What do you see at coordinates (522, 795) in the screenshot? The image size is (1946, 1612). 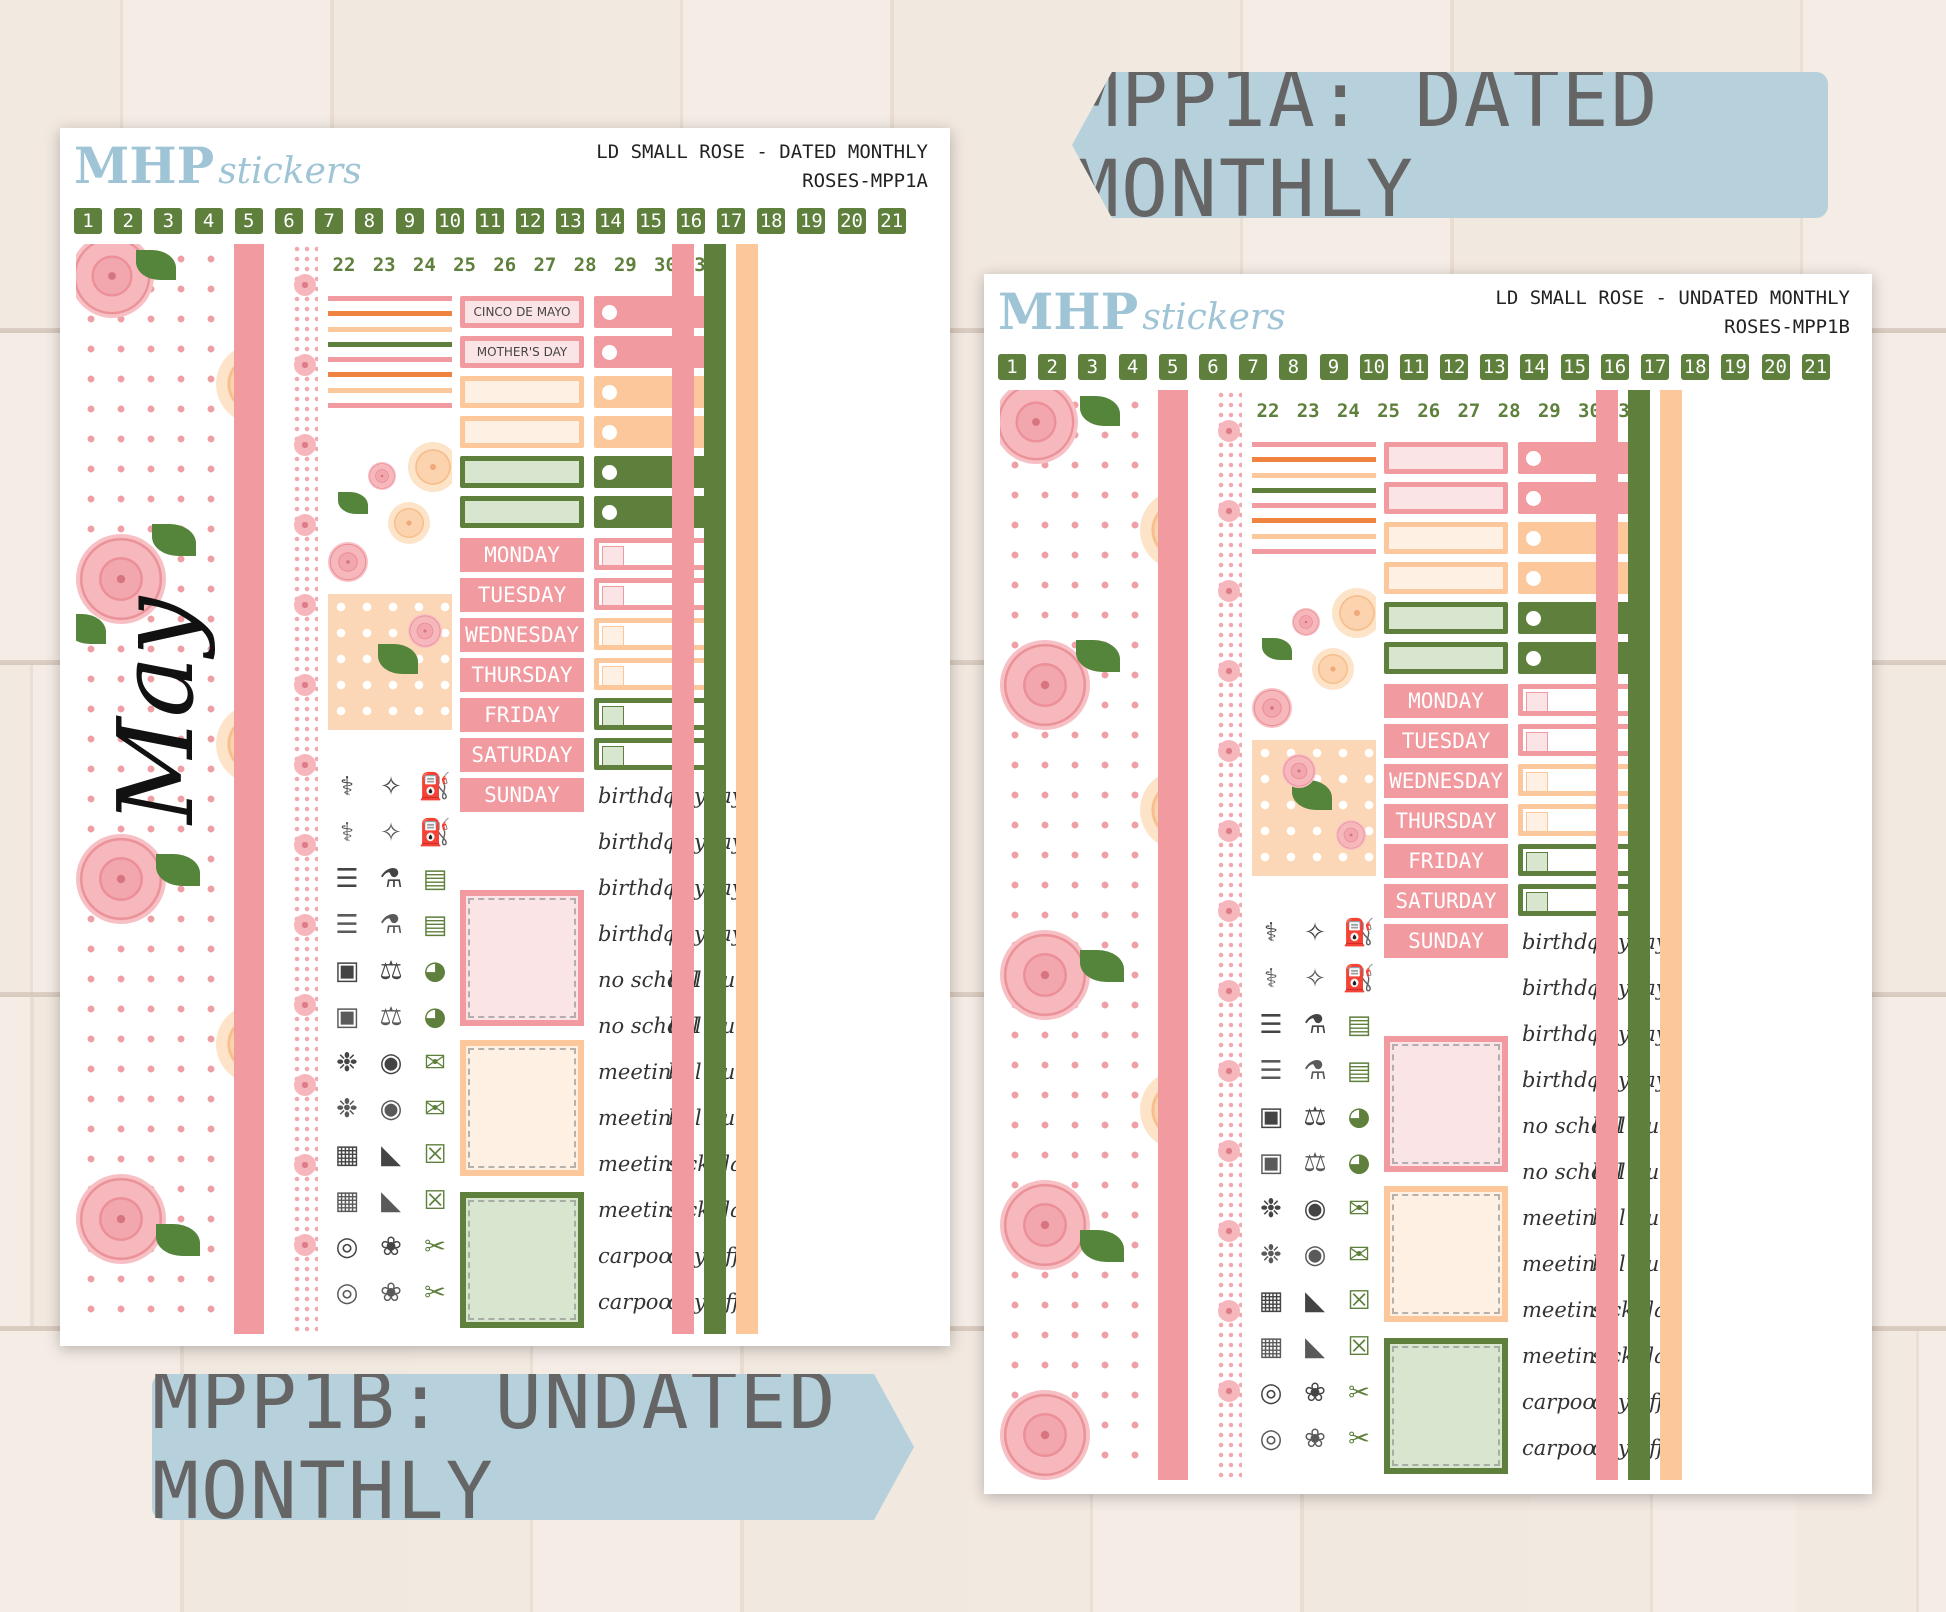 I see `day-label: SUNDAY` at bounding box center [522, 795].